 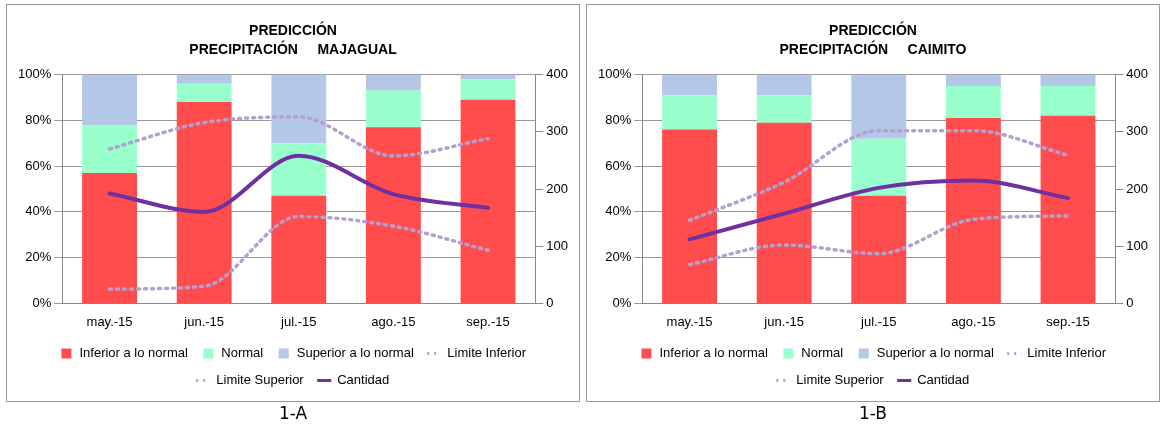 I want to click on text: 1-B, so click(x=873, y=413).